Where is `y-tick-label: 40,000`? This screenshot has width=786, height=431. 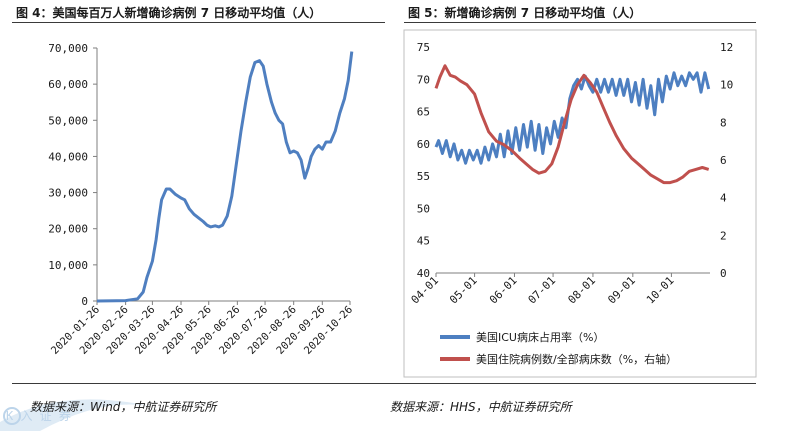
y-tick-label: 40,000 is located at coordinates (68, 156).